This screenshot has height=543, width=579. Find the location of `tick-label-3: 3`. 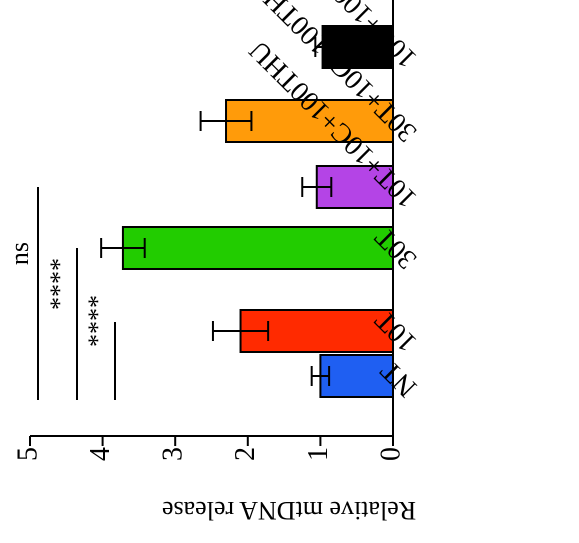

tick-label-3: 3 is located at coordinates (173, 454).